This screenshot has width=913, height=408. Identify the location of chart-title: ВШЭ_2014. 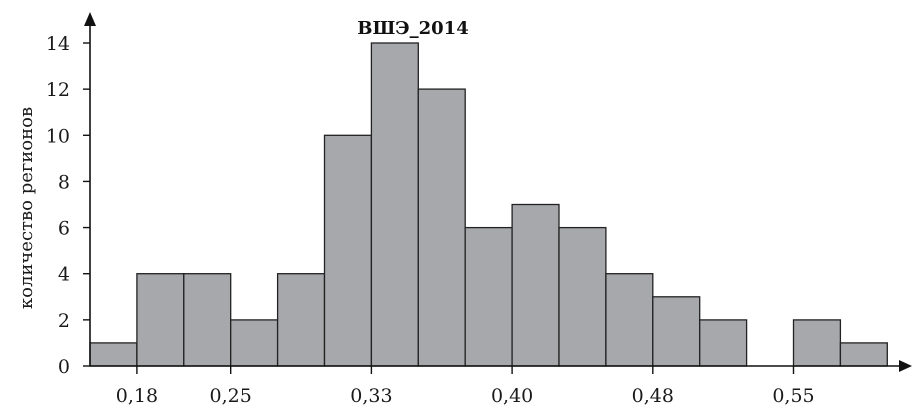
(412, 28).